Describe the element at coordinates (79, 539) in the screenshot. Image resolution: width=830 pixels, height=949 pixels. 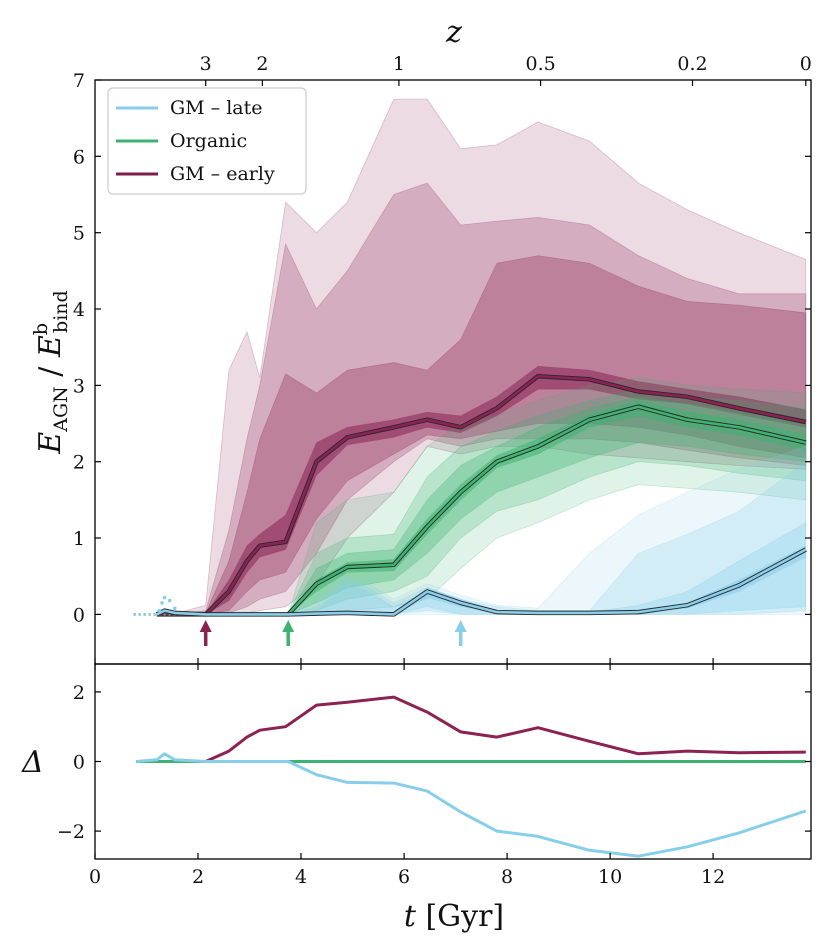
I see `main-ytick-label-1: 1` at that location.